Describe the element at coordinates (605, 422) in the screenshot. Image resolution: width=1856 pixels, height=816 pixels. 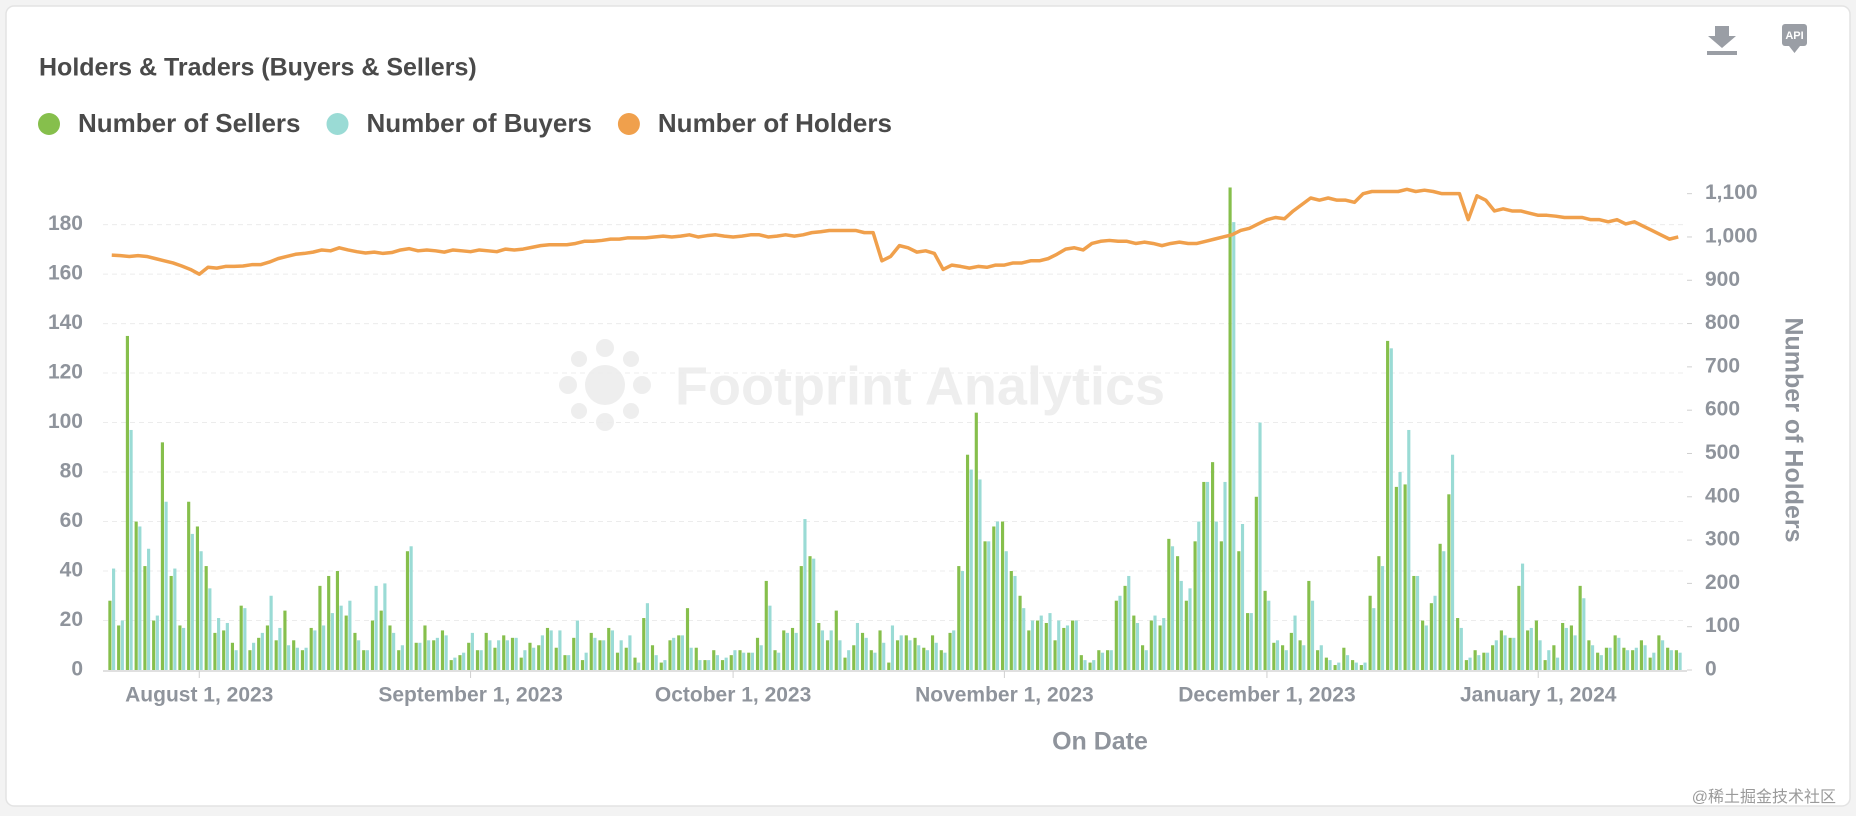
I see `logo-petal` at that location.